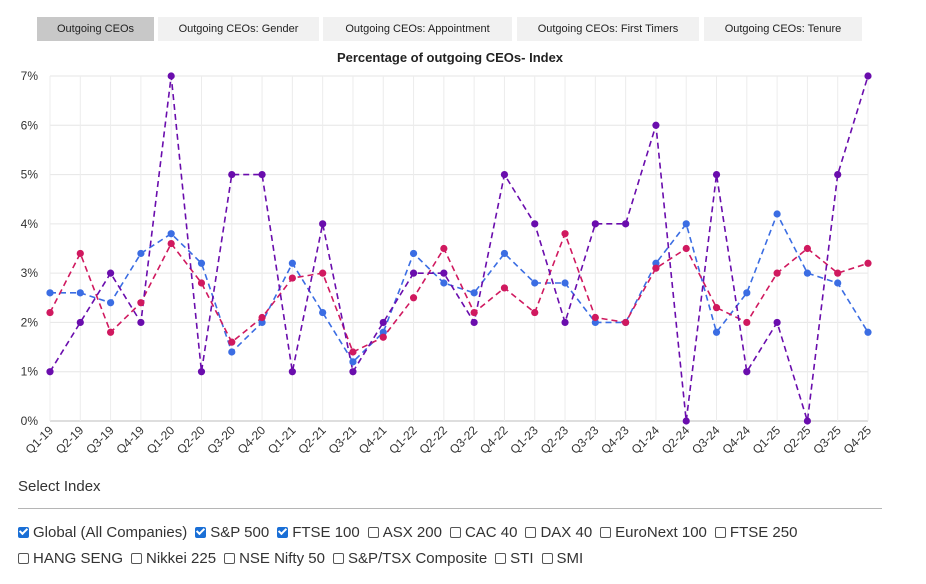  What do you see at coordinates (514, 558) in the screenshot?
I see `option-sti: STI` at bounding box center [514, 558].